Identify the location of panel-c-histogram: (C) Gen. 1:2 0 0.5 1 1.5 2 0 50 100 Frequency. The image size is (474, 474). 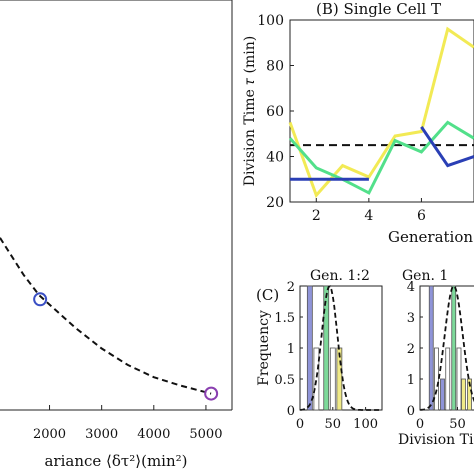
(319, 350).